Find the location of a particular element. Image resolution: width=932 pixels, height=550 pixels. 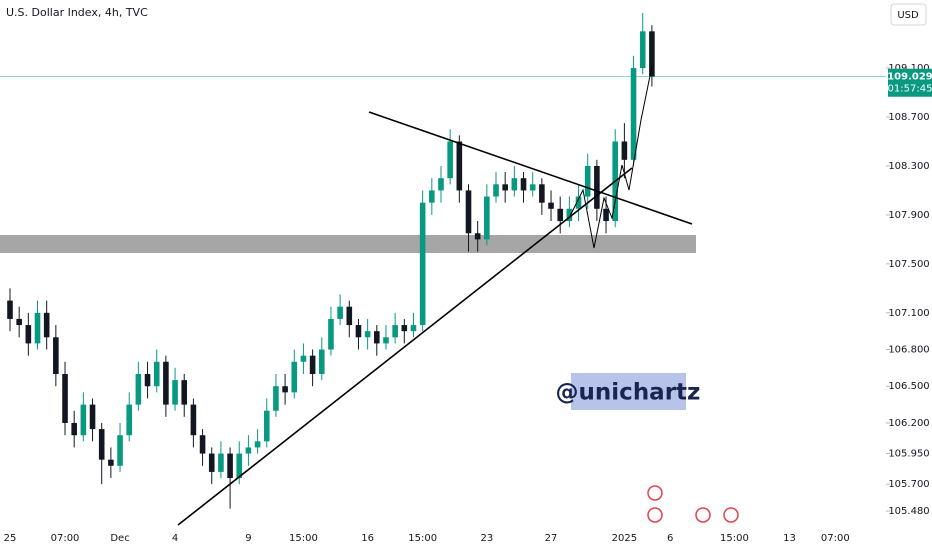

last-price-label: 109.029 is located at coordinates (909, 77).